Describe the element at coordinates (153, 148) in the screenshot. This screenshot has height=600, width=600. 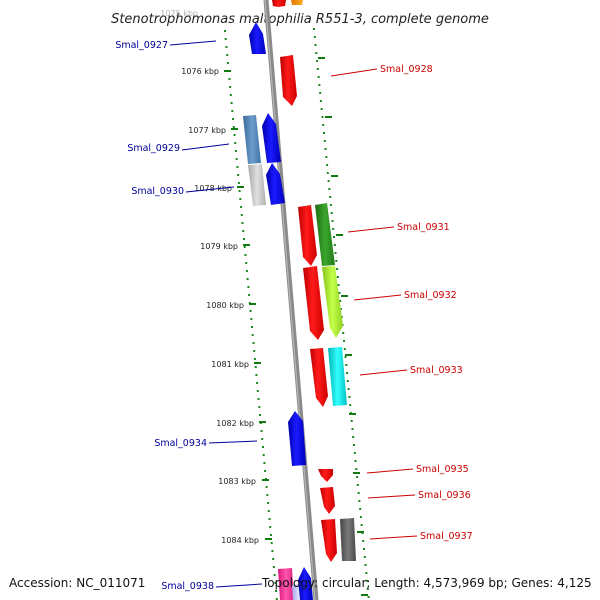
I see `gene-label-smal-0929: Smal_0929` at that location.